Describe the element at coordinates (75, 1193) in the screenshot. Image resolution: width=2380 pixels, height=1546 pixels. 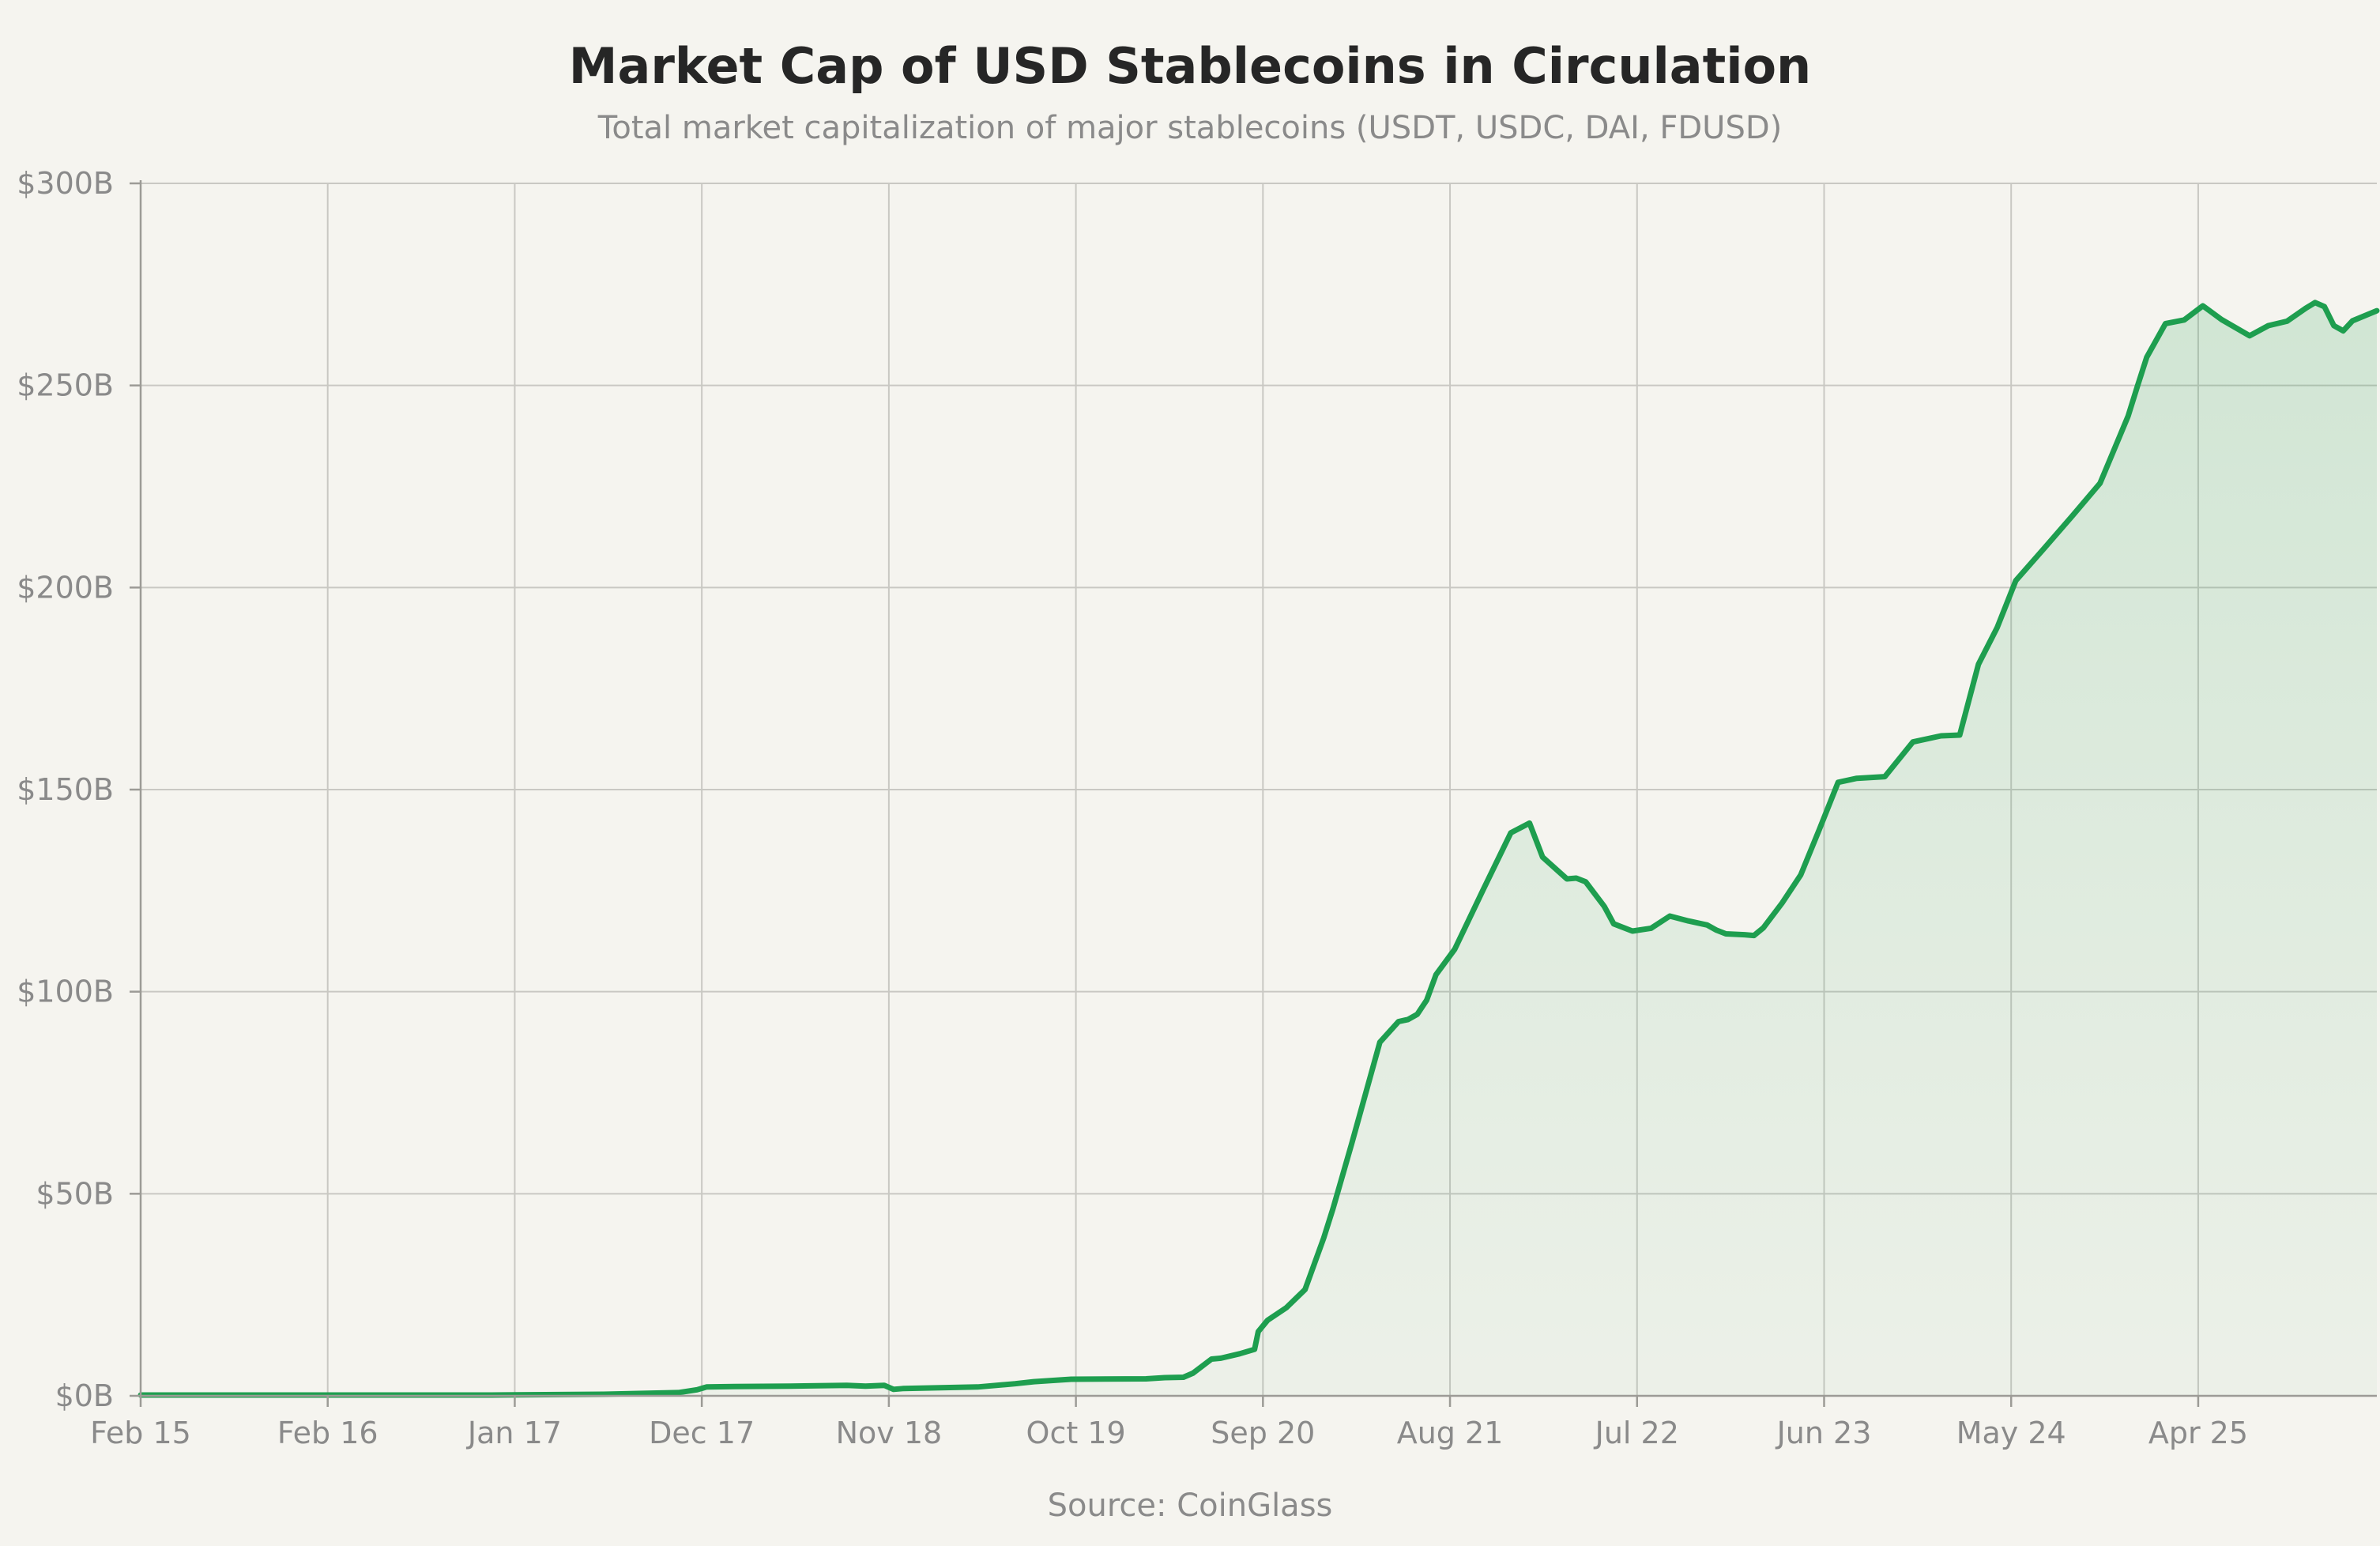
I see `y-tick-label: $50B` at that location.